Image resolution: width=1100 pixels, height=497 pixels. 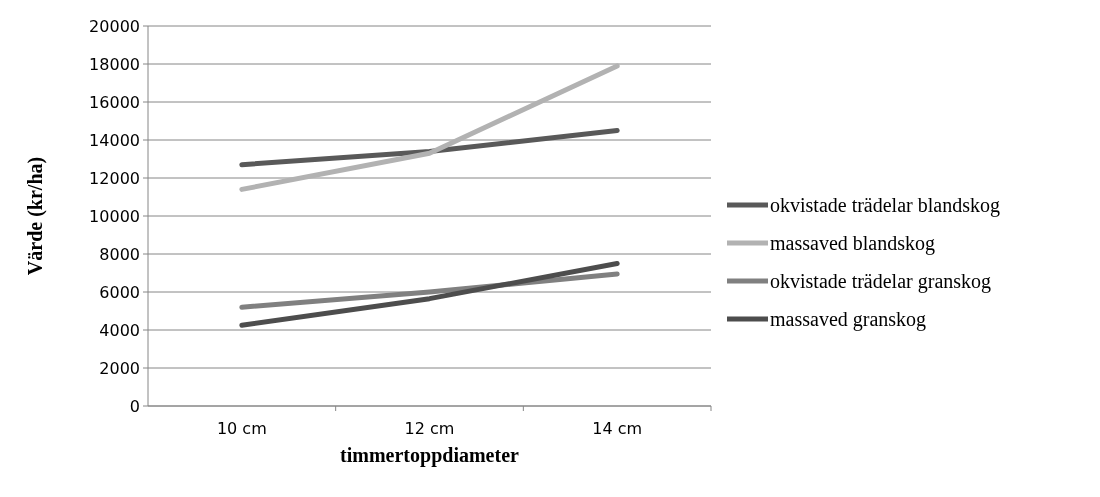 What do you see at coordinates (114, 26) in the screenshot?
I see `y-tick-label: 20000` at bounding box center [114, 26].